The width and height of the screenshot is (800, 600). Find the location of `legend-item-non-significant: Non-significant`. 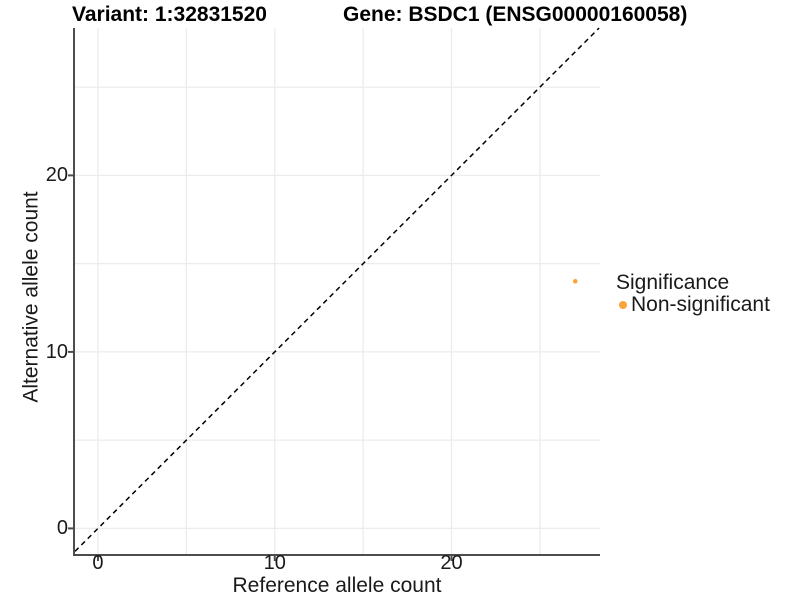

legend-item-non-significant: Non-significant is located at coordinates (693, 304).